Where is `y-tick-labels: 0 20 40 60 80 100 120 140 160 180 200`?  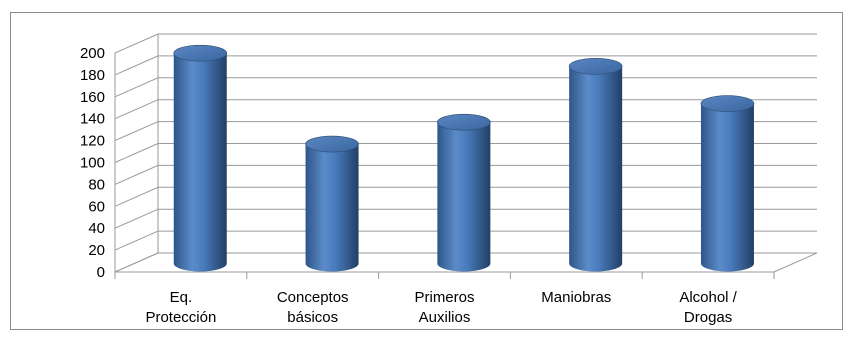 y-tick-labels: 0 20 40 60 80 100 120 140 160 180 200 is located at coordinates (92, 163).